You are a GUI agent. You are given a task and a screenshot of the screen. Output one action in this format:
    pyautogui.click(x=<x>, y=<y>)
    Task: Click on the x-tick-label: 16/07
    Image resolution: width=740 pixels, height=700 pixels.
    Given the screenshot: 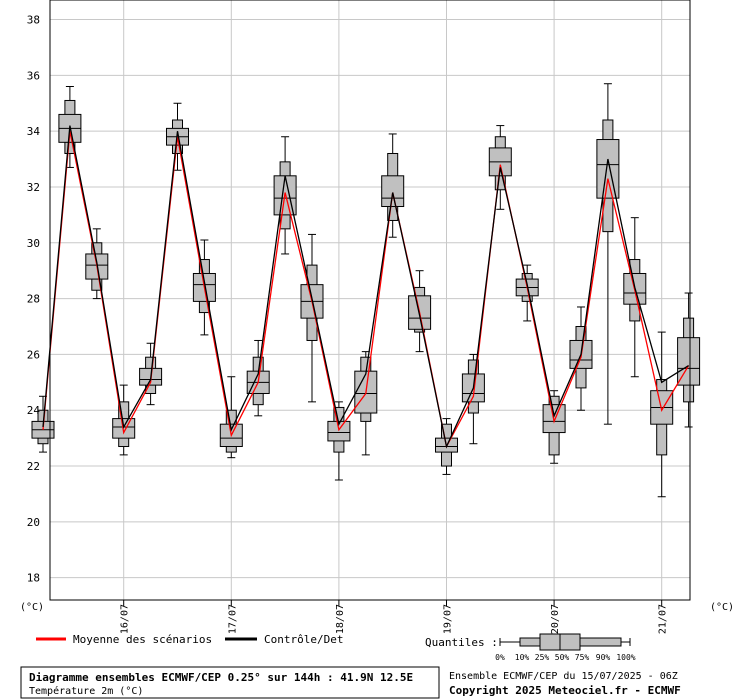 What is the action you would take?
    pyautogui.click(x=125, y=619)
    